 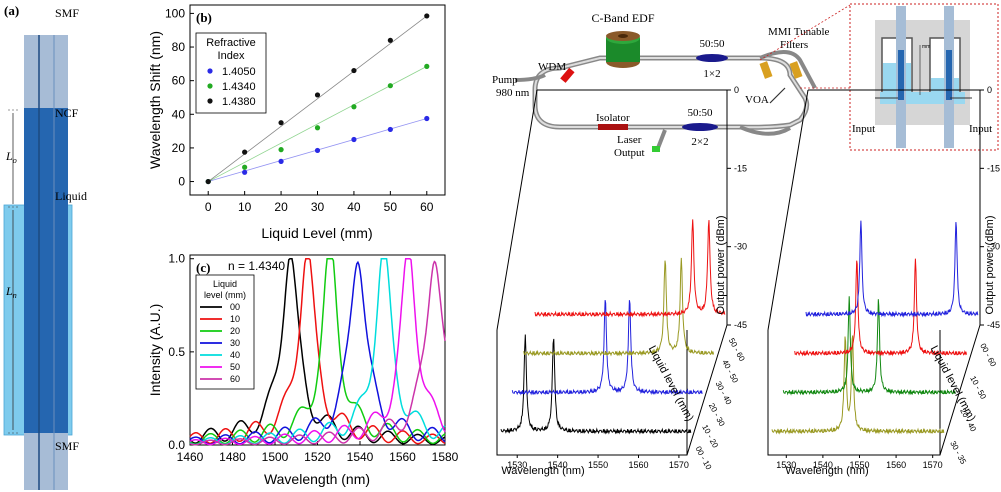 What do you see at coordinates (235, 379) in the screenshot?
I see `legend-c-entry: 60` at bounding box center [235, 379].